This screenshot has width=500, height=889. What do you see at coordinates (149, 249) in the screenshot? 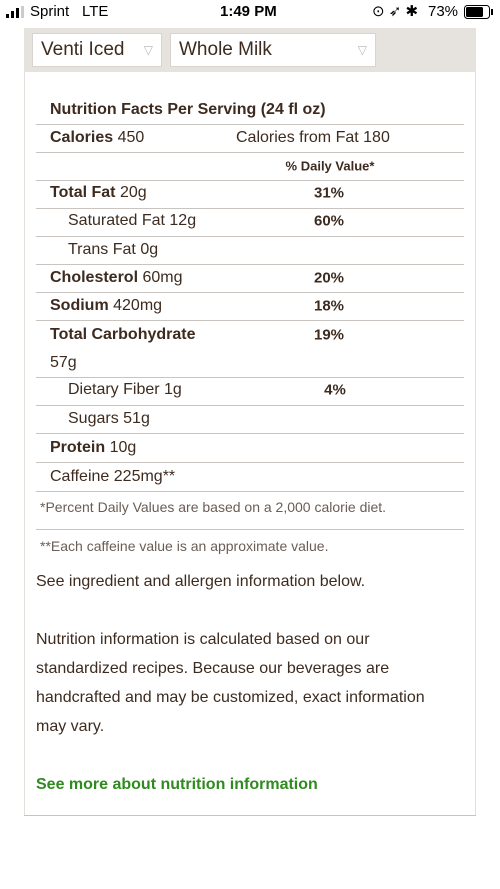
I see `nutrient-amount: 0g` at bounding box center [149, 249].